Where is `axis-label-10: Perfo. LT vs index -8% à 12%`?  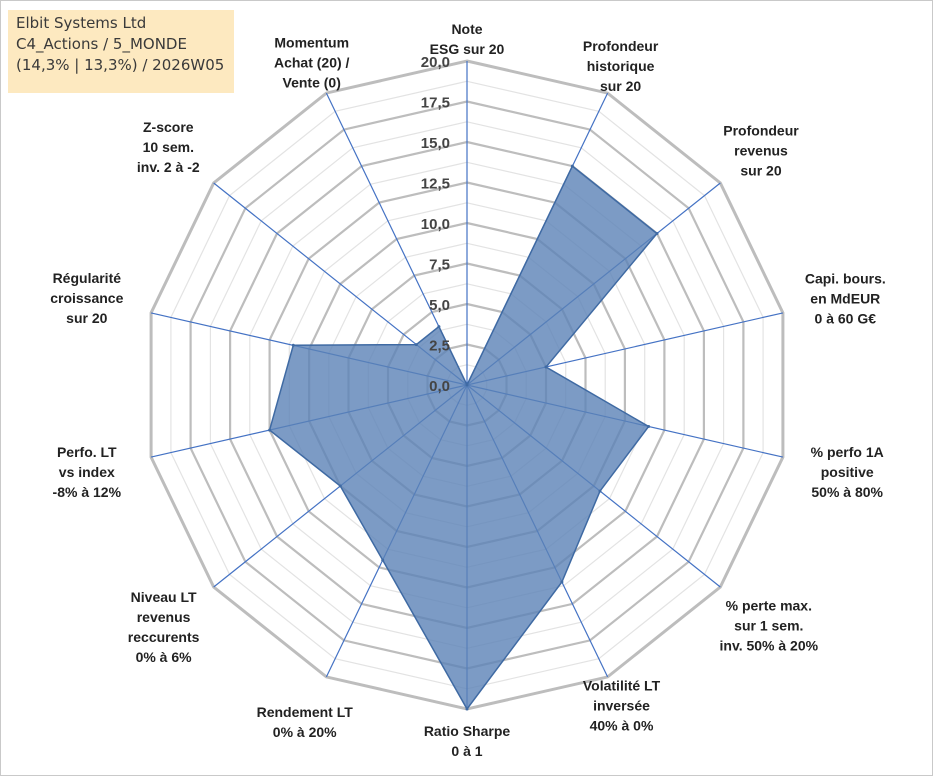
axis-label-10: Perfo. LT vs index -8% à 12% is located at coordinates (87, 472).